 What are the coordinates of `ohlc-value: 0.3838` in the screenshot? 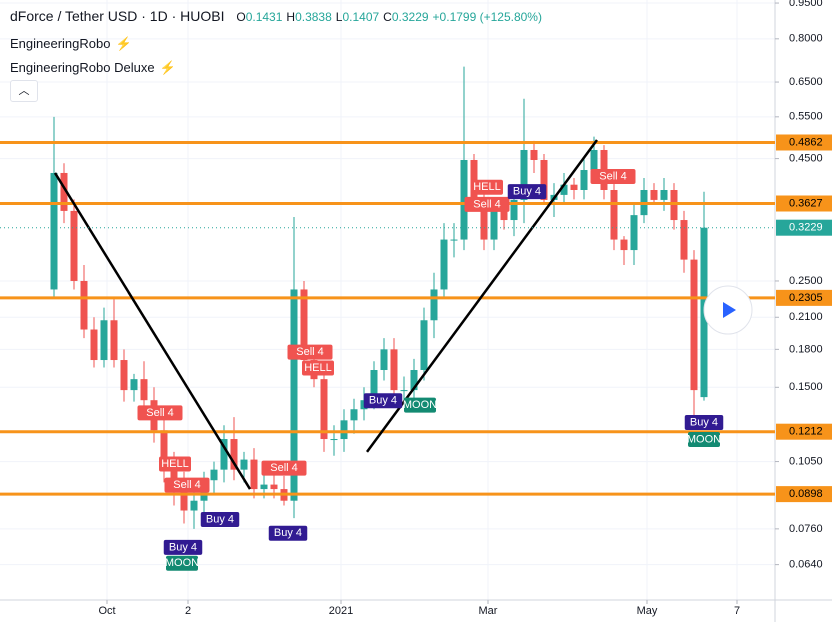 It's located at (313, 17).